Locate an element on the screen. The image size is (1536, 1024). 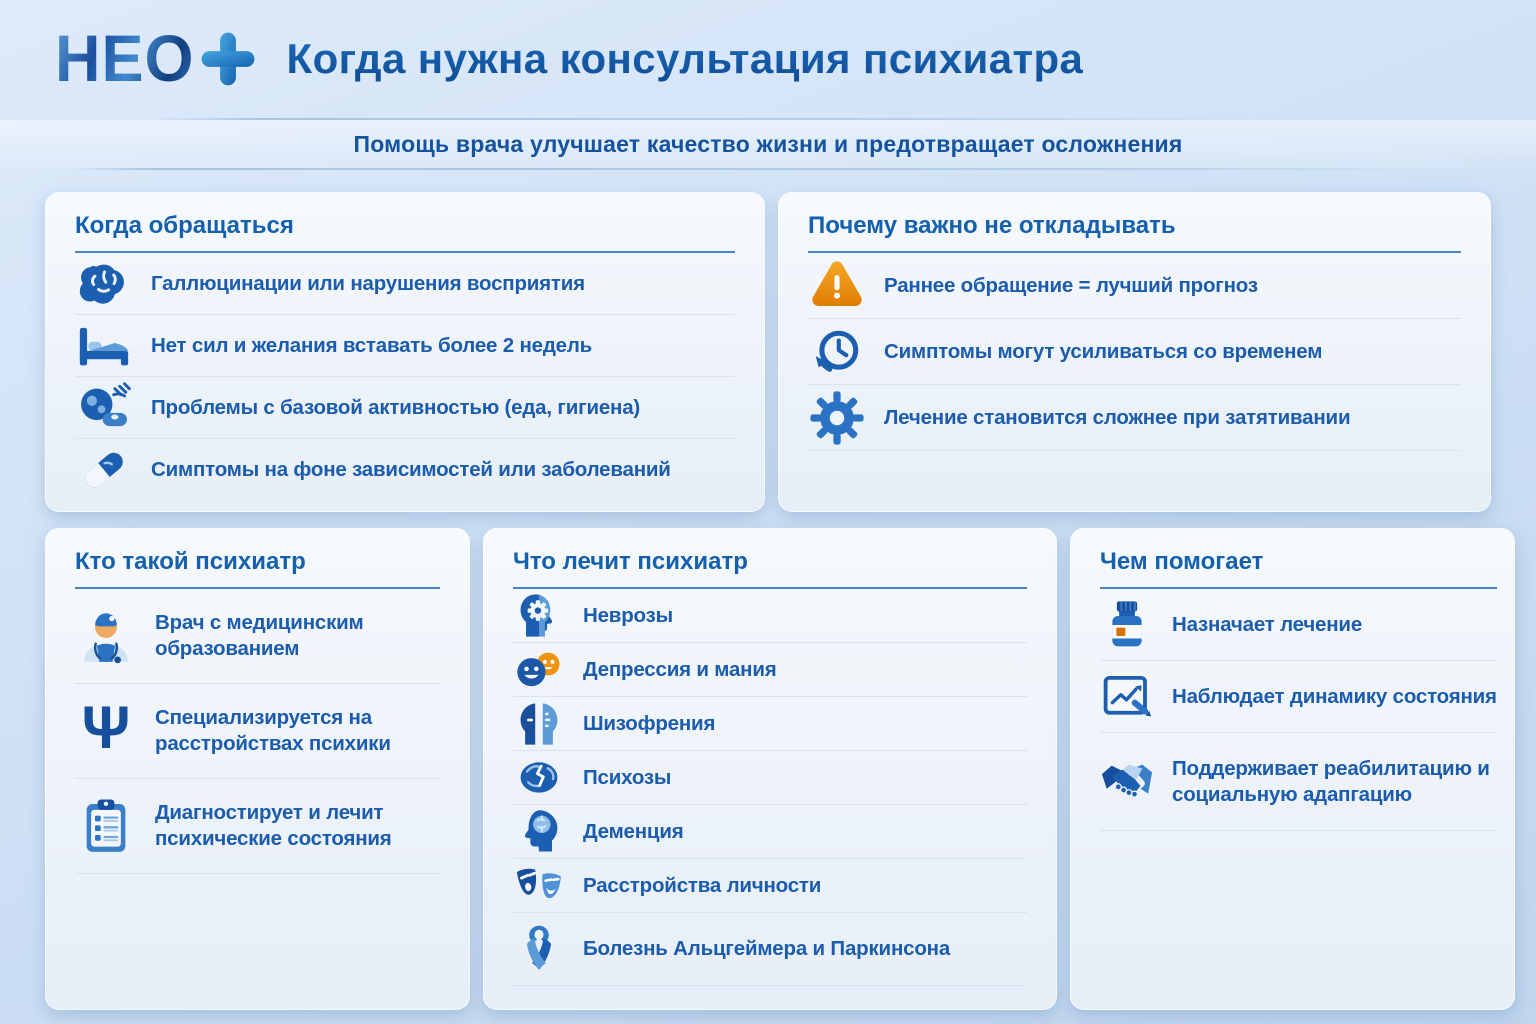
mood-faces-icon is located at coordinates (539, 670).